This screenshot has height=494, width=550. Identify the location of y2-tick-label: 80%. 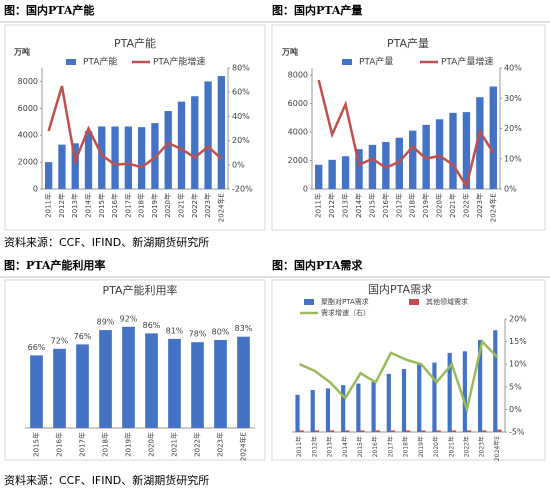
(241, 68).